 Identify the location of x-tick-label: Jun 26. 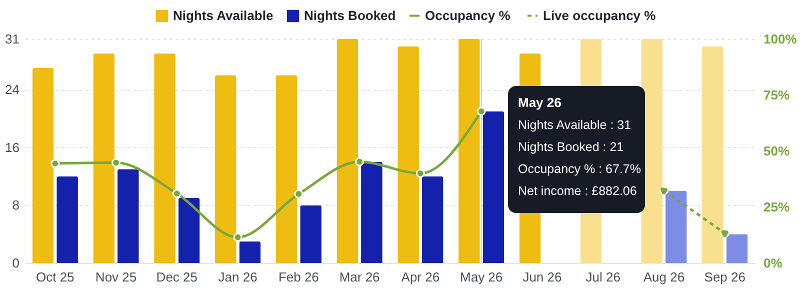
(542, 277).